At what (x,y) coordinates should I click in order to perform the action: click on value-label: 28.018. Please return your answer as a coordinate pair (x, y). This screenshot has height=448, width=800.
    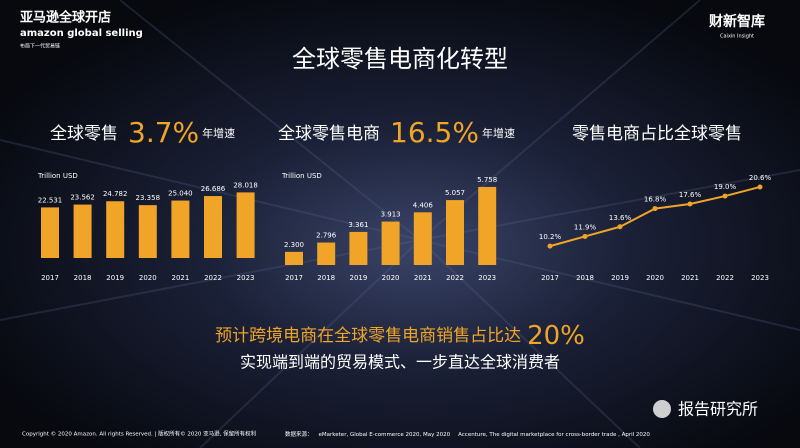
    Looking at the image, I should click on (245, 185).